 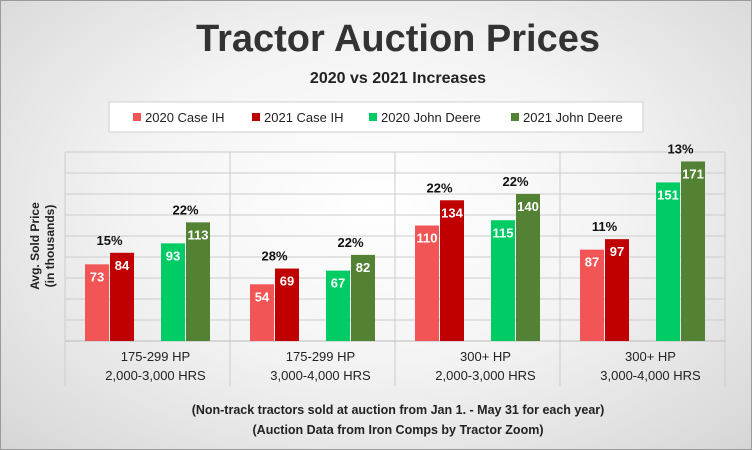 What do you see at coordinates (528, 206) in the screenshot?
I see `bar-value-label: 140` at bounding box center [528, 206].